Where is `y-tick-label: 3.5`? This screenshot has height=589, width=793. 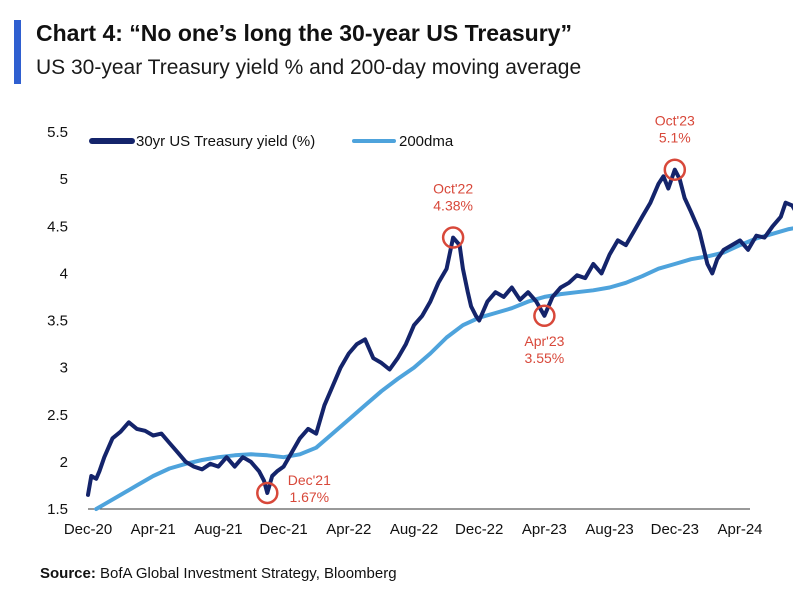 y-tick-label: 3.5 is located at coordinates (57, 321).